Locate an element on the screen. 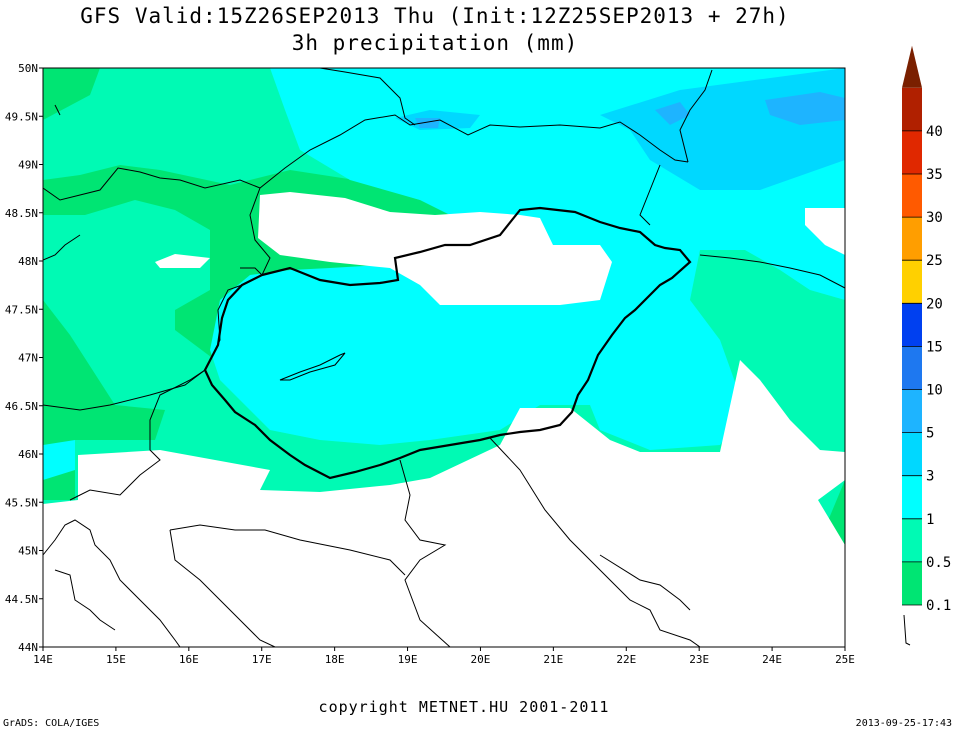  lon-tick-label: 14E is located at coordinates (43, 659).